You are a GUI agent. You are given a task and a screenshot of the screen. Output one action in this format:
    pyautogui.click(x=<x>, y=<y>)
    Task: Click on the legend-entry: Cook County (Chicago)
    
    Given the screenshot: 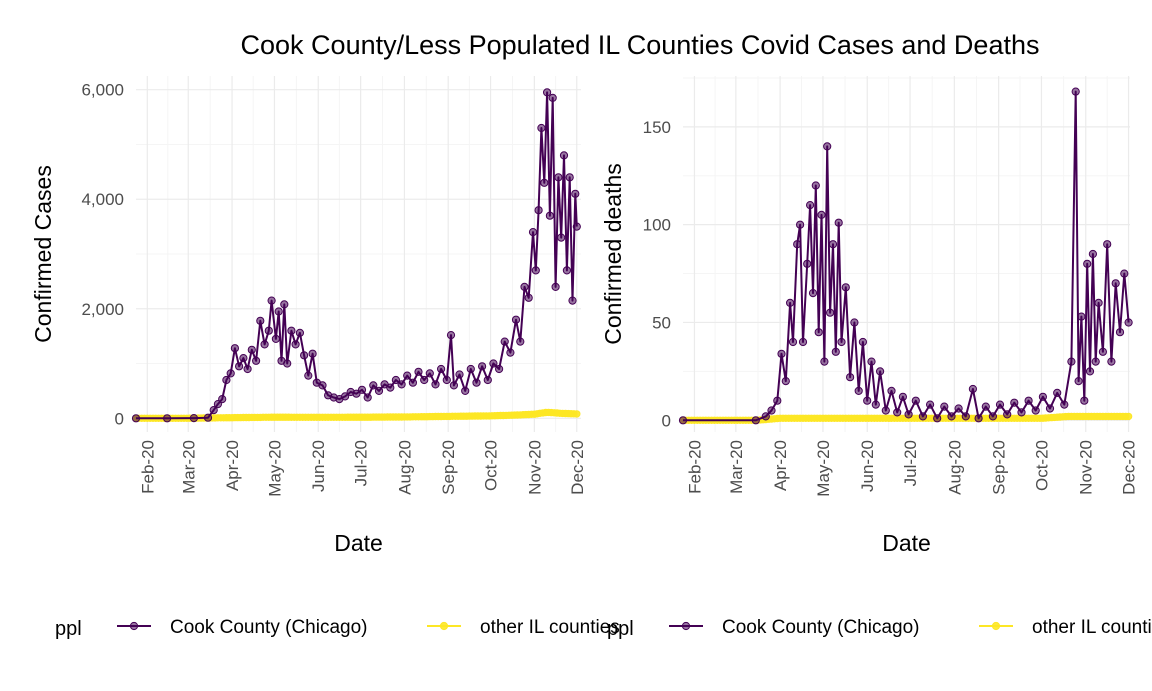 What is the action you would take?
    pyautogui.click(x=242, y=627)
    